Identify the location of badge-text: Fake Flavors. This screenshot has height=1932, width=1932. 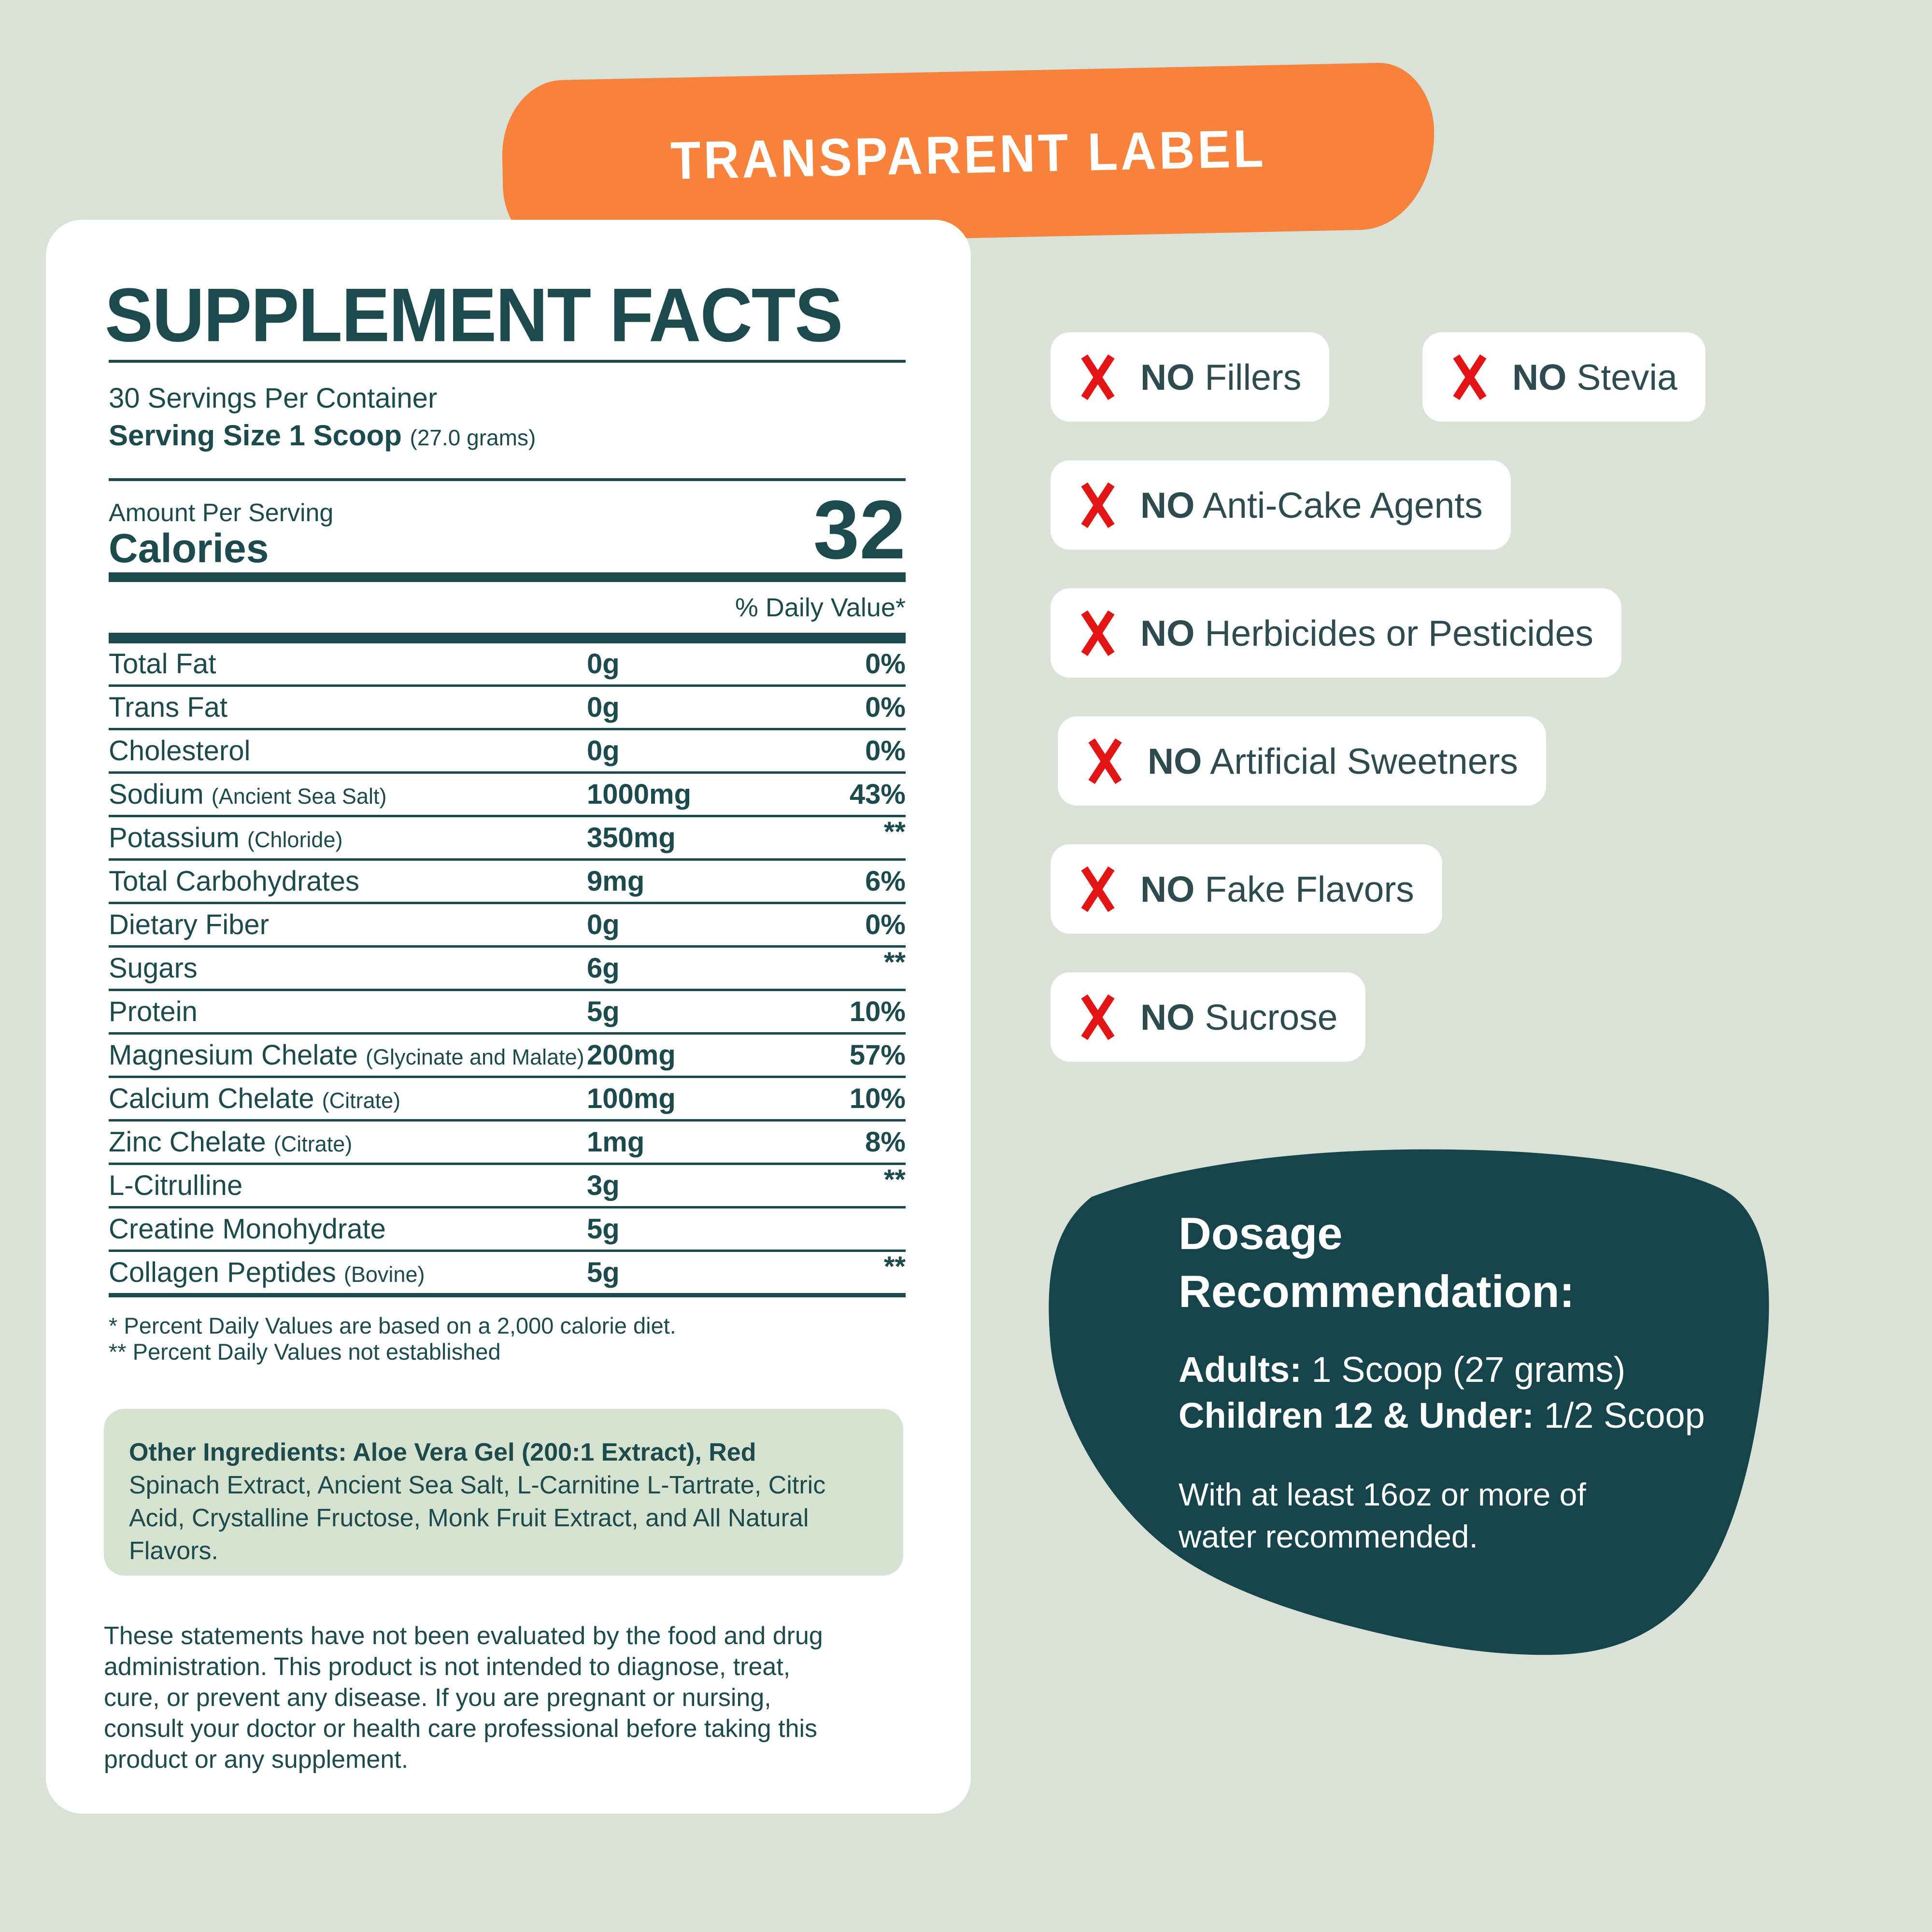
(1309, 888).